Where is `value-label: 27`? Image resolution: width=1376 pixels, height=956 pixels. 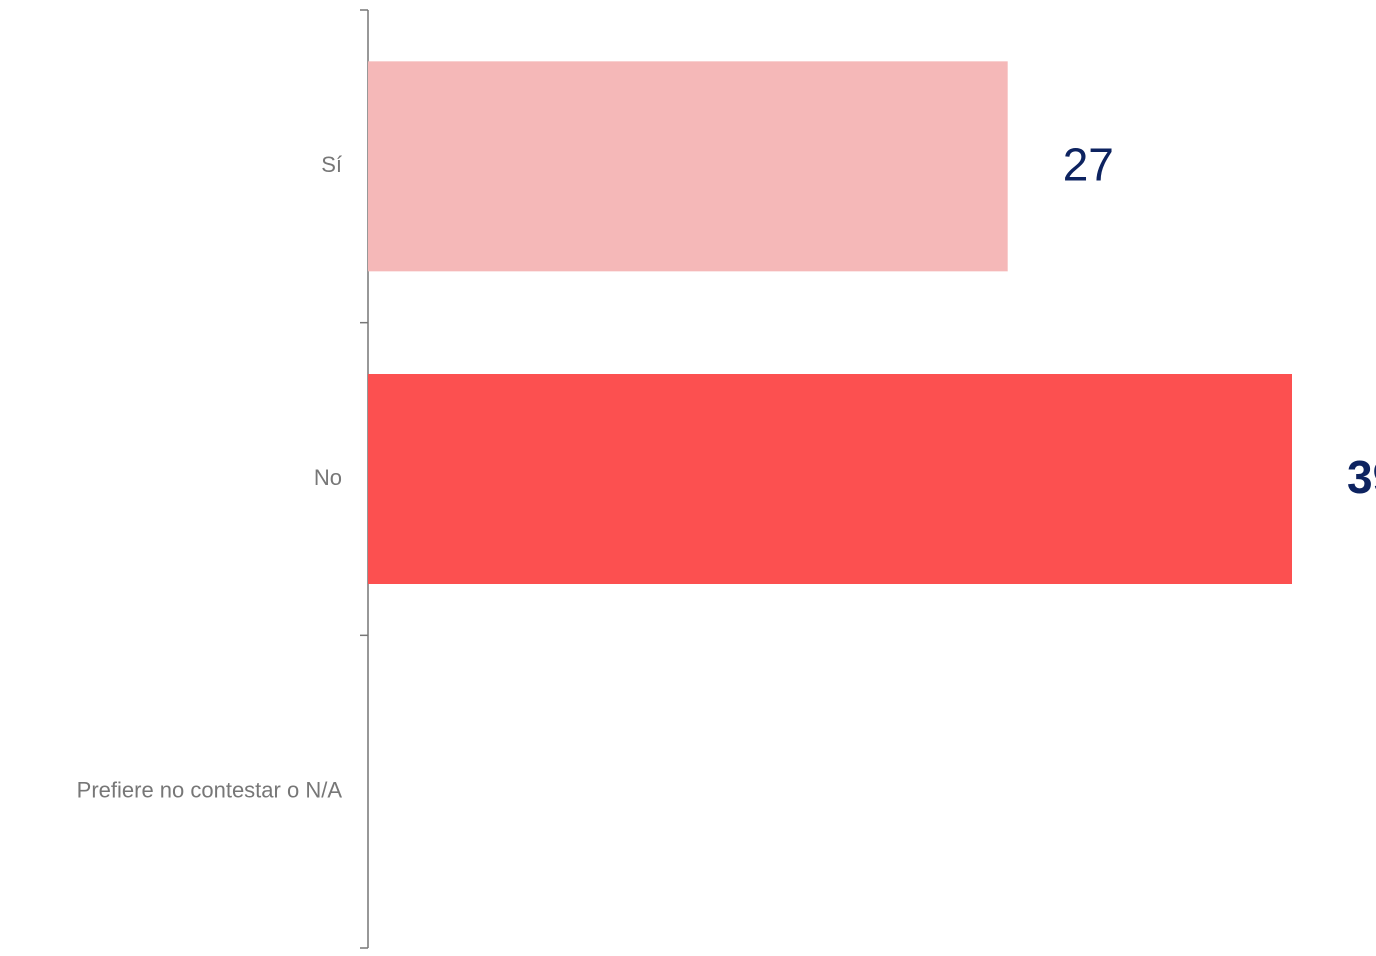
value-label: 27 is located at coordinates (1088, 164).